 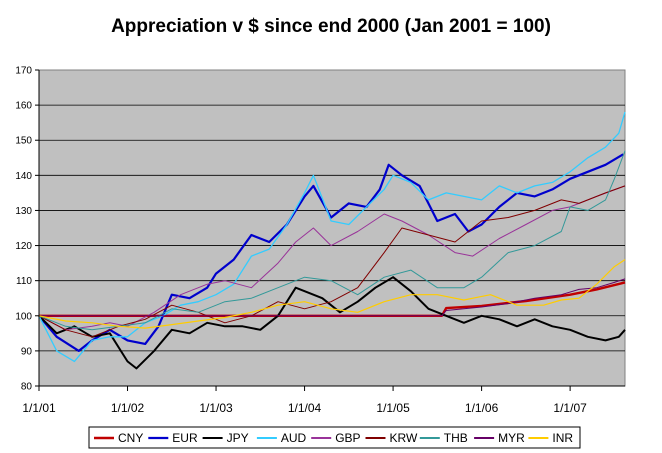 What do you see at coordinates (23, 176) in the screenshot?
I see `y-tick-label: 140` at bounding box center [23, 176].